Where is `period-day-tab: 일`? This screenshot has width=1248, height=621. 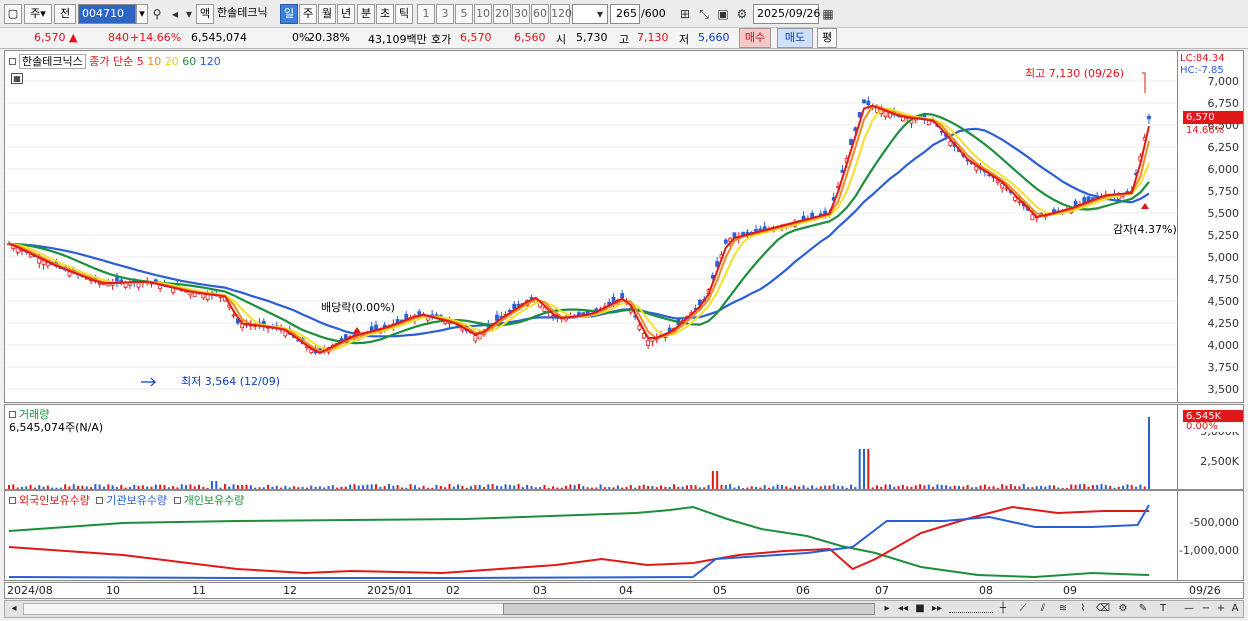 period-day-tab: 일 is located at coordinates (289, 14).